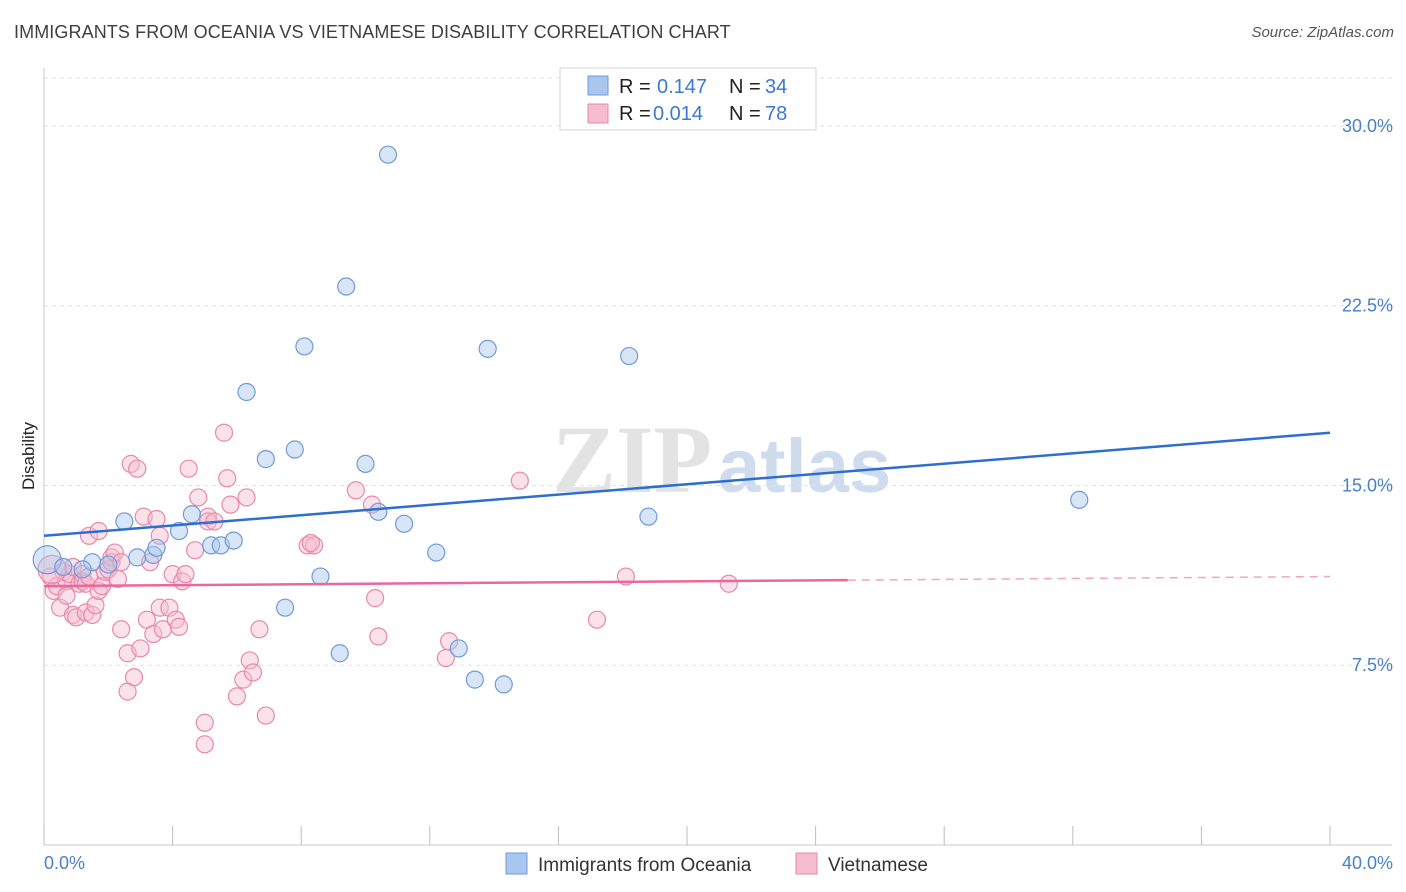 This screenshot has height=892, width=1406. Describe the element at coordinates (1367, 485) in the screenshot. I see `y-tick-label: 15.0%` at that location.